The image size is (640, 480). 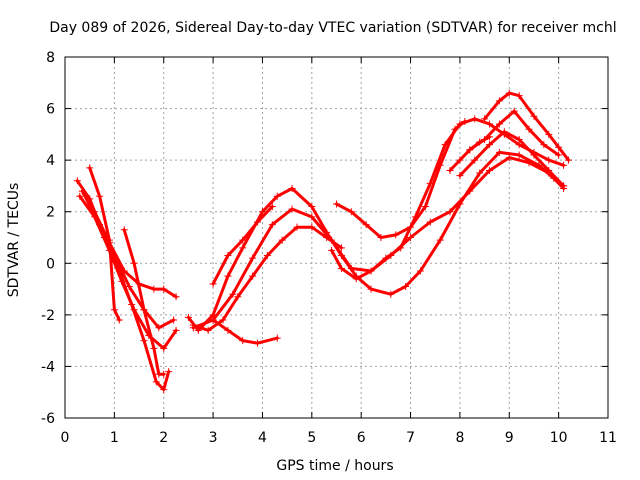 I want to click on x-tick-label: 4, so click(x=262, y=438).